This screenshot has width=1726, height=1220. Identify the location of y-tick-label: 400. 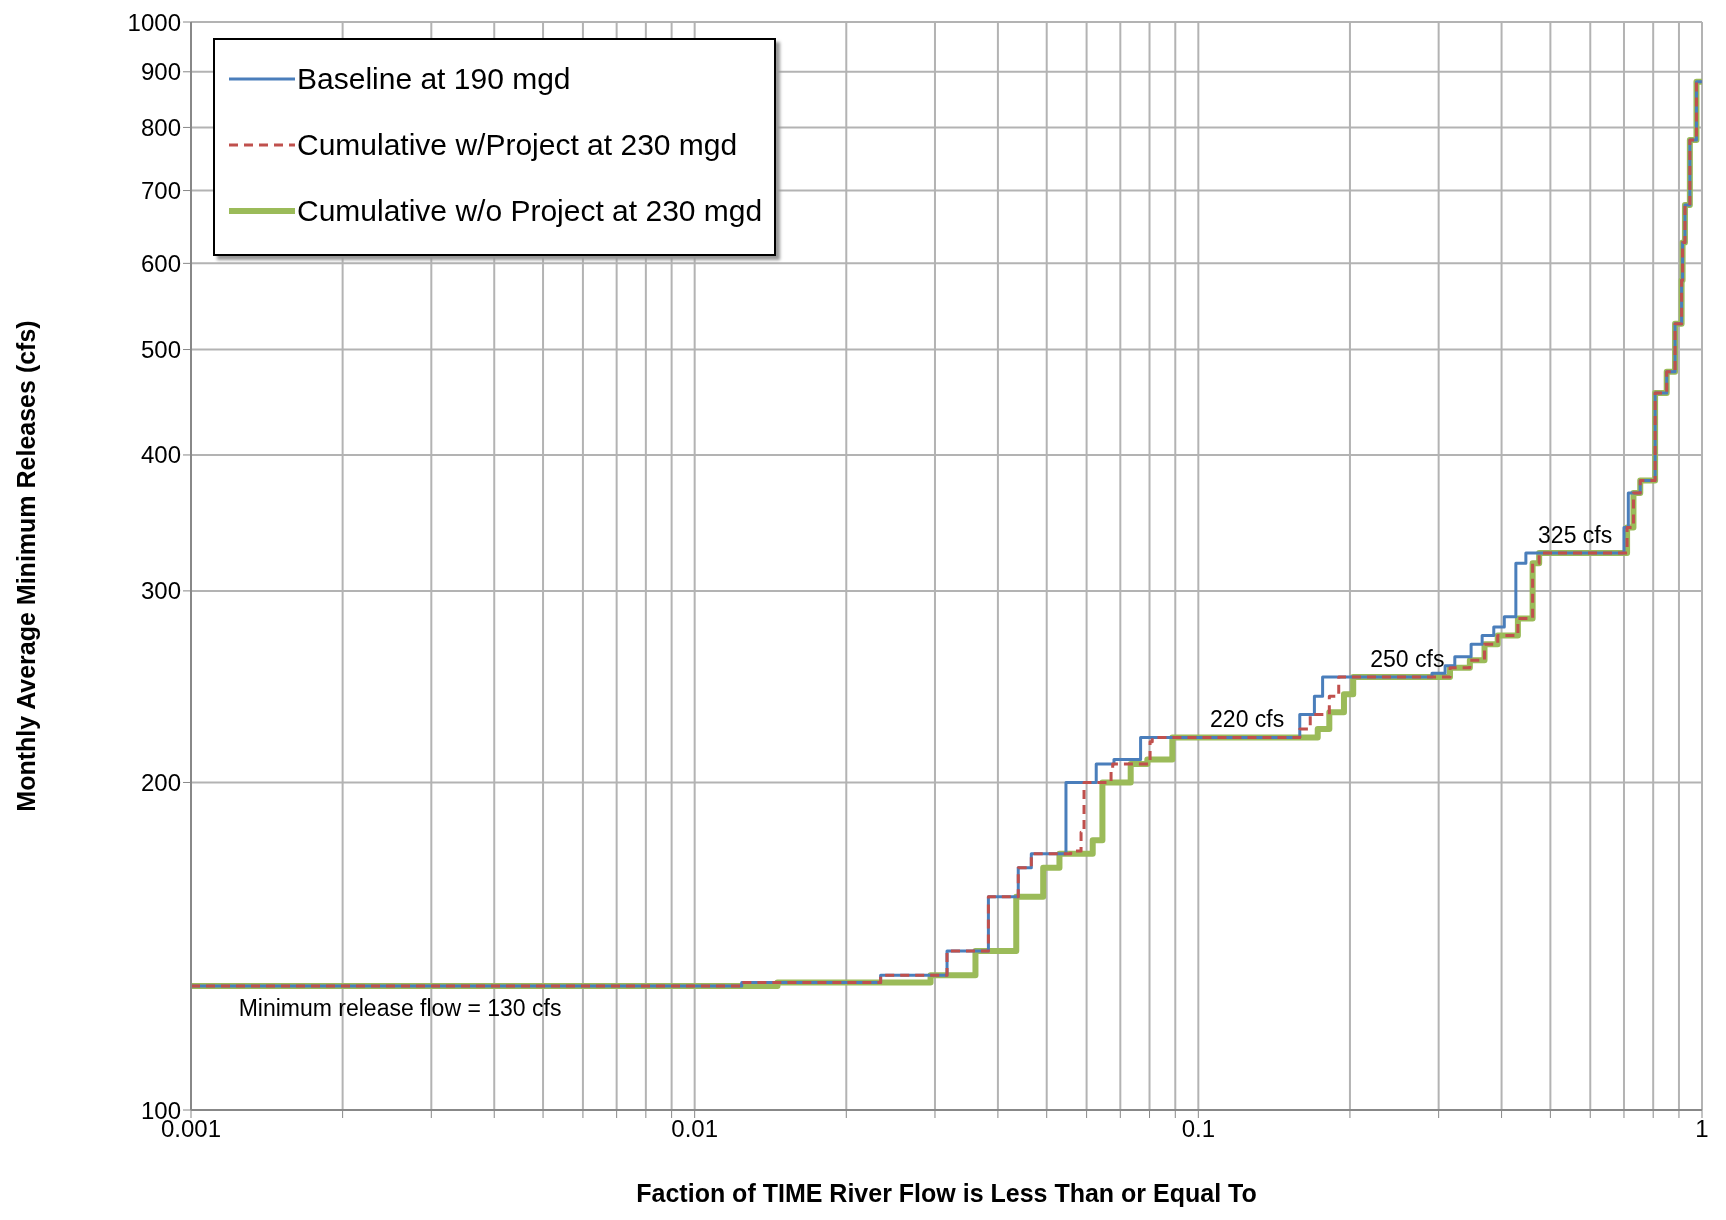
(160, 455).